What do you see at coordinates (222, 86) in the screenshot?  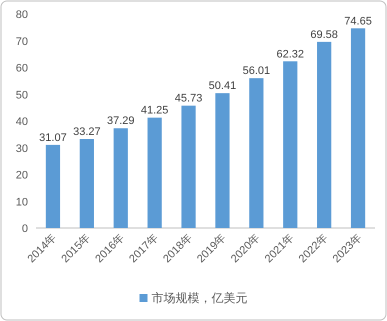 I see `data-label: 50.41` at bounding box center [222, 86].